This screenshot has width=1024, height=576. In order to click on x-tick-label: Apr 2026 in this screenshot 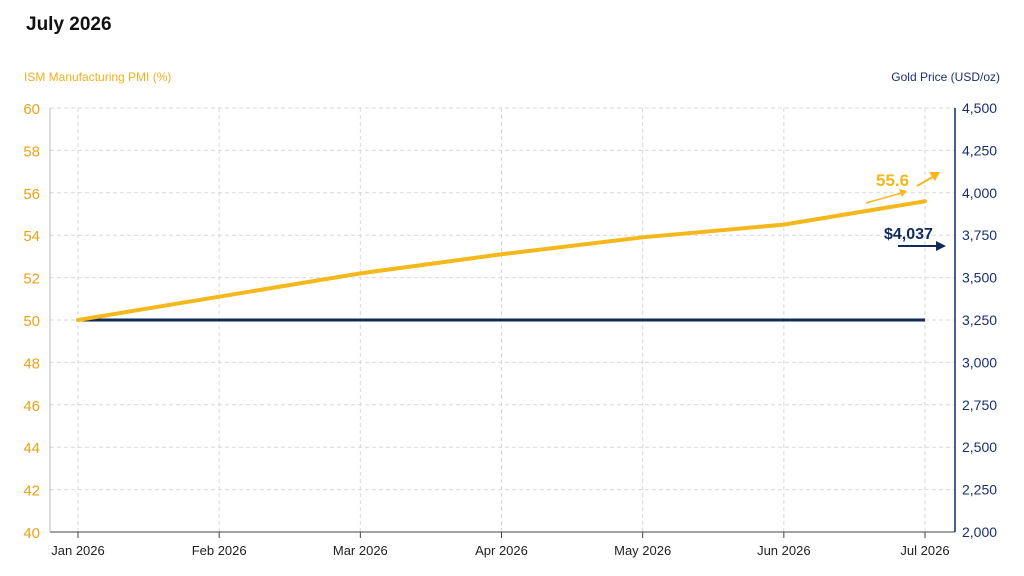, I will do `click(501, 550)`.